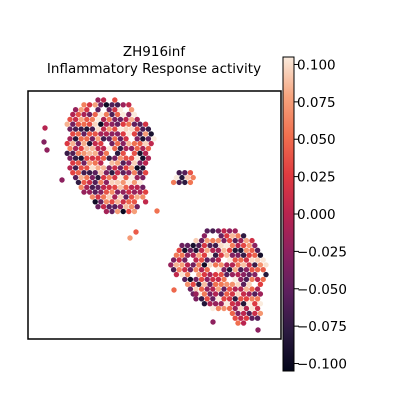  What do you see at coordinates (316, 65) in the screenshot?
I see `colorbar-tick-label: 0.100` at bounding box center [316, 65].